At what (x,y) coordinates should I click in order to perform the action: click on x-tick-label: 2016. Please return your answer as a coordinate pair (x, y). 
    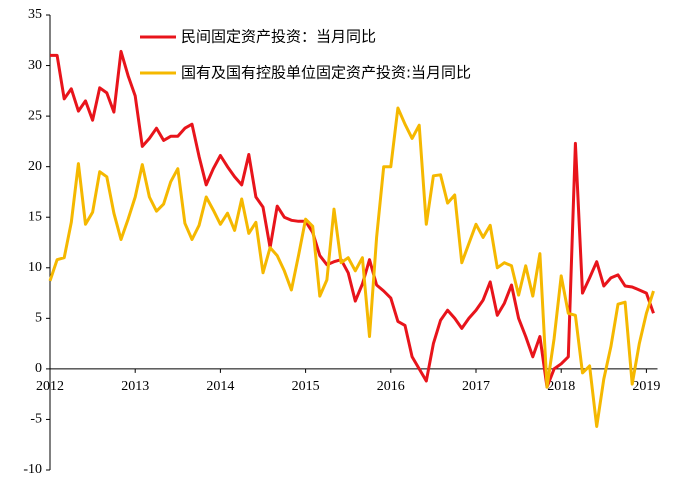
    Looking at the image, I should click on (391, 386).